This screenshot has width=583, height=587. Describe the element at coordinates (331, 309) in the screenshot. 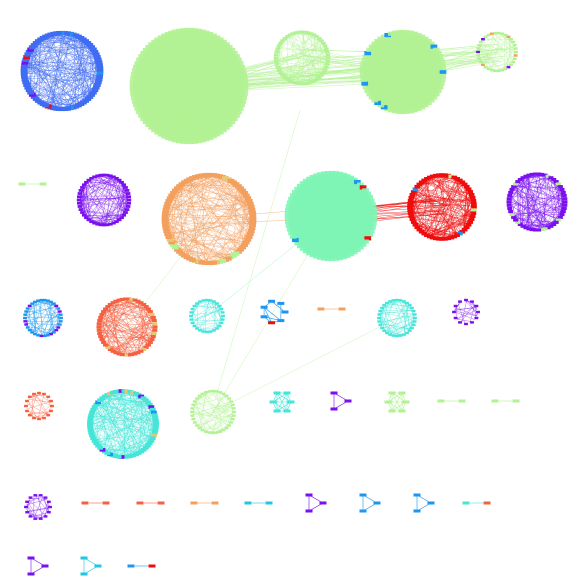

I see `motif-pair` at that location.